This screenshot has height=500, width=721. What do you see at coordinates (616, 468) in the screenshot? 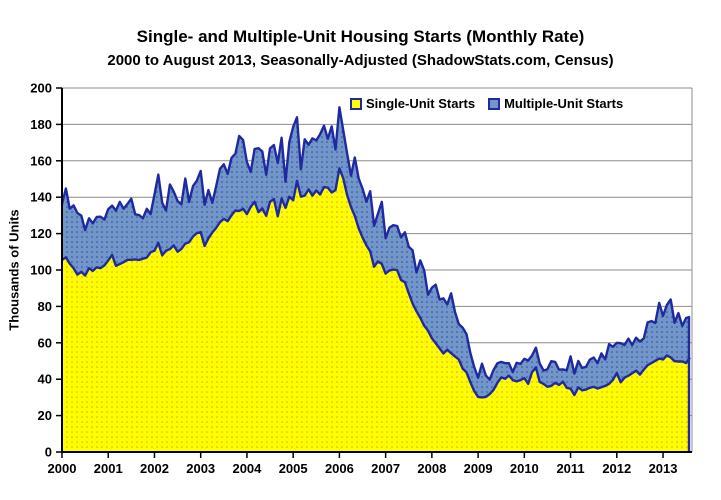
I see `x-tick-label: 2012` at bounding box center [616, 468].